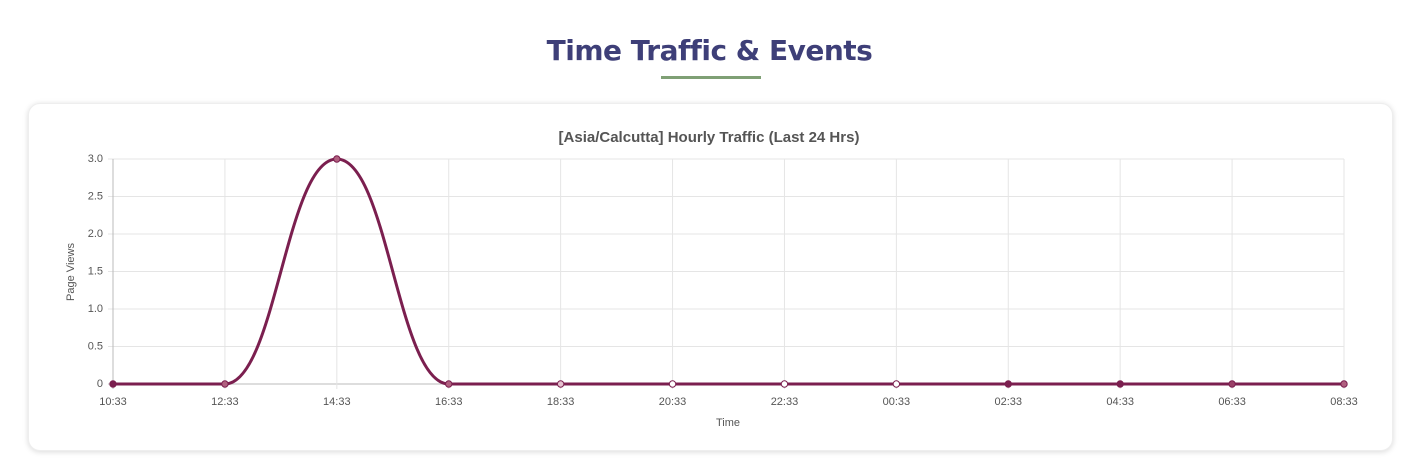 This screenshot has width=1419, height=467. What do you see at coordinates (1120, 402) in the screenshot?
I see `x-tick-label: 04:33` at bounding box center [1120, 402].